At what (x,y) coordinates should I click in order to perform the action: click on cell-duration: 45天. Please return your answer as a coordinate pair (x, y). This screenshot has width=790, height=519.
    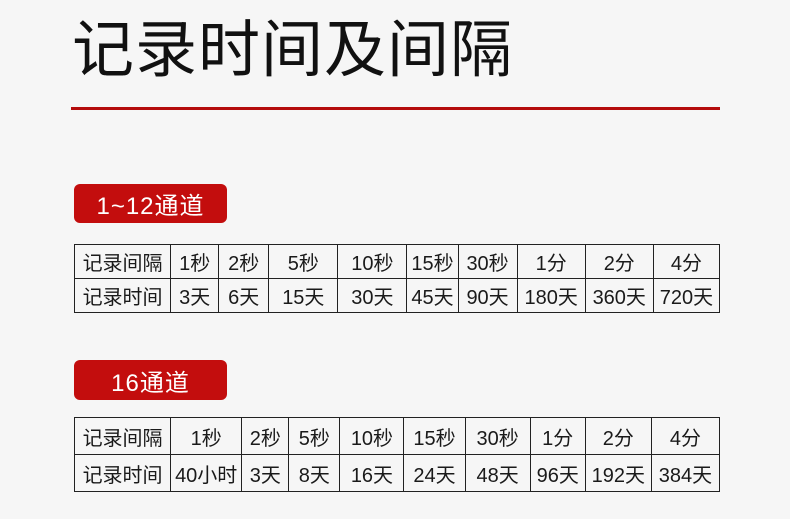
    Looking at the image, I should click on (432, 295).